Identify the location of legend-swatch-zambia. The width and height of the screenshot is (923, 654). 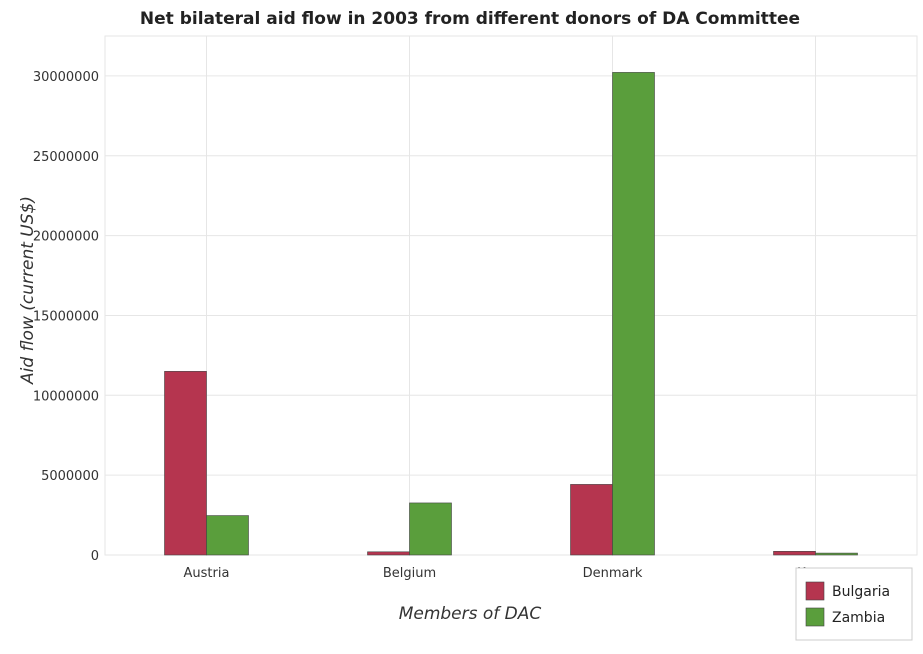
(815, 617).